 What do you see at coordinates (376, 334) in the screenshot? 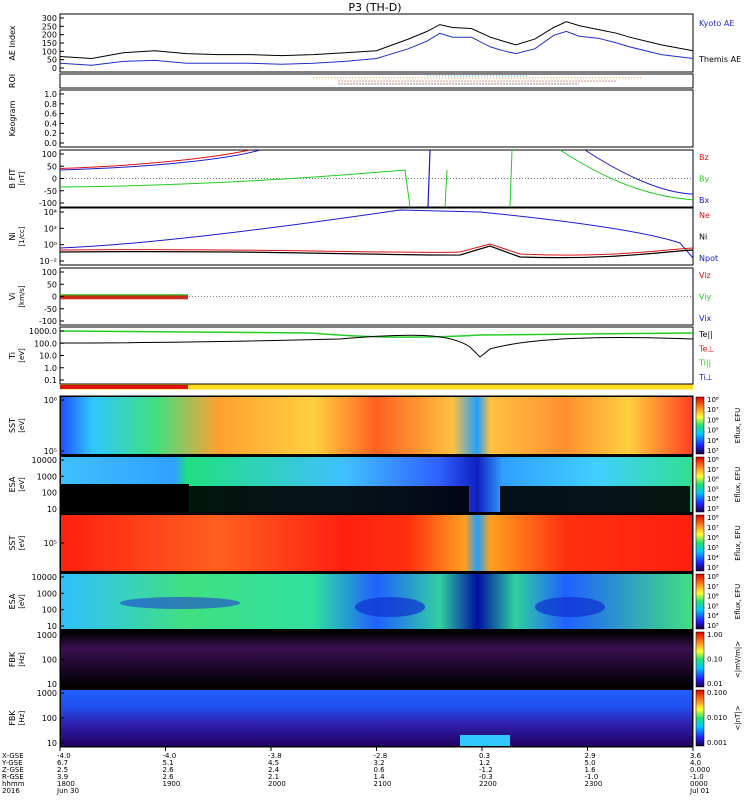
I see `ti-par-line` at bounding box center [376, 334].